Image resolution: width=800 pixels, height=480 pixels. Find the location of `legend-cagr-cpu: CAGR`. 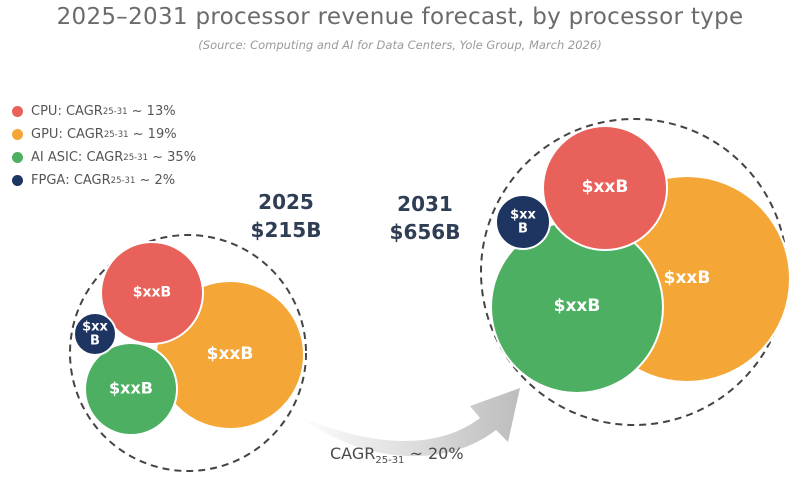

legend-cagr-cpu: CAGR is located at coordinates (84, 111).